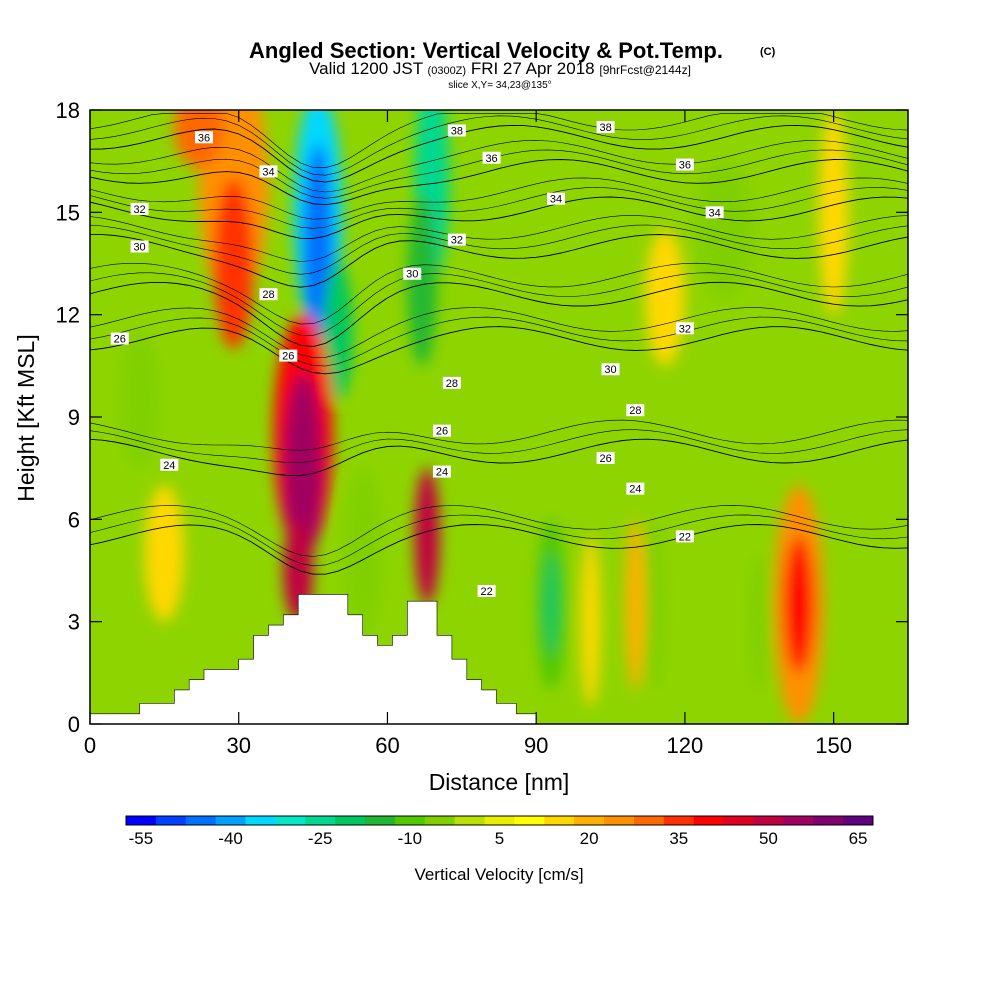 This screenshot has width=1000, height=1000. I want to click on y-tick-label: 15, so click(68, 212).